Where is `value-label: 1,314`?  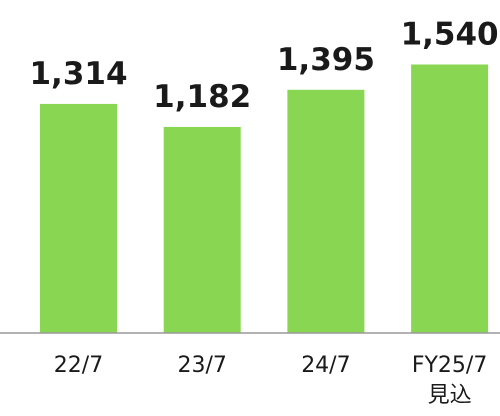
value-label: 1,314 is located at coordinates (78, 74).